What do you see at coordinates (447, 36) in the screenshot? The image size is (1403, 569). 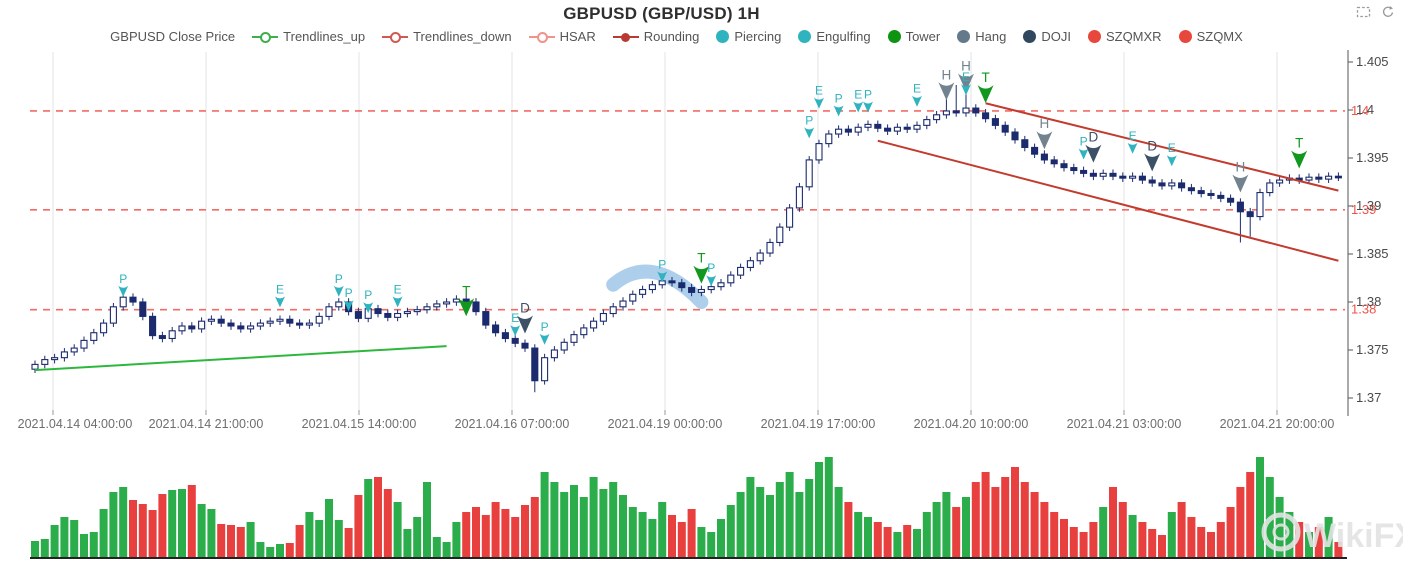 I see `legend-item-trendlines-down: Trendlines_down` at bounding box center [447, 36].